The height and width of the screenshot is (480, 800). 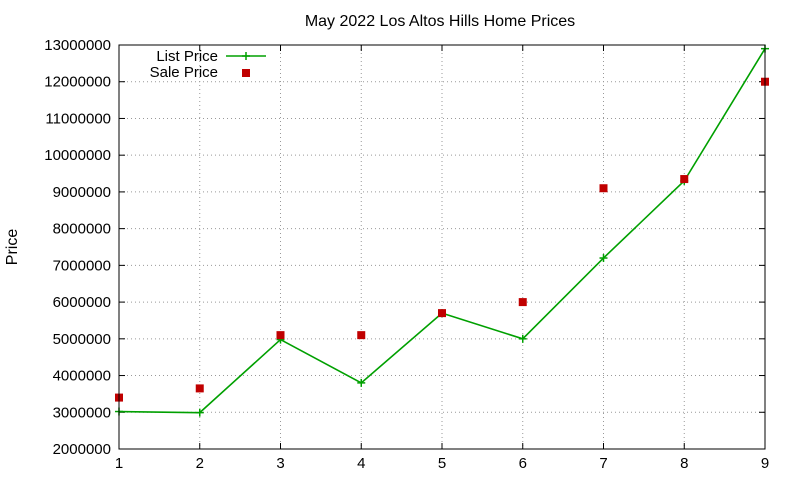 What do you see at coordinates (119, 463) in the screenshot?
I see `x-tick-label: 1` at bounding box center [119, 463].